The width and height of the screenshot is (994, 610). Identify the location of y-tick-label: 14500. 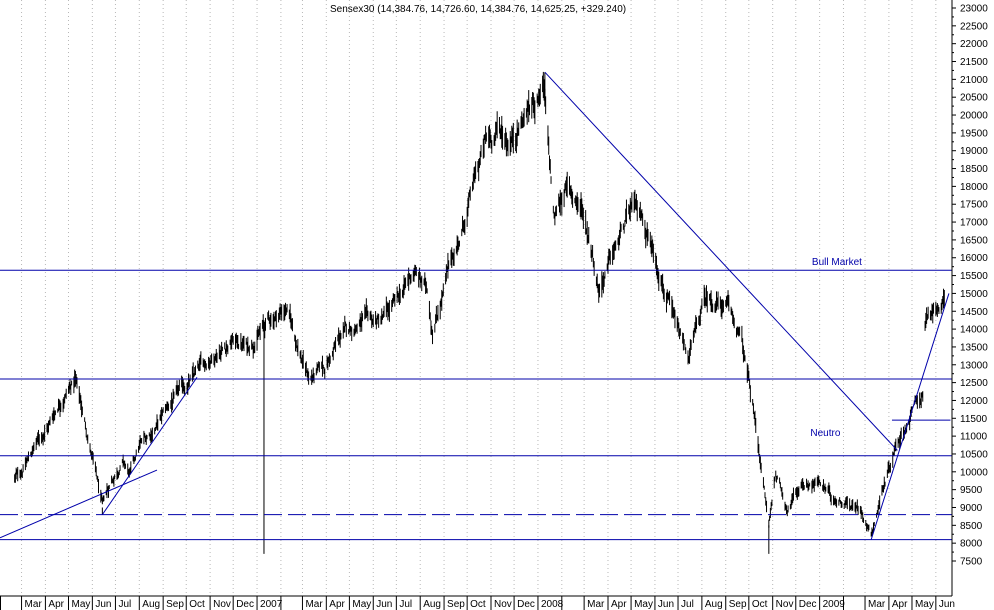
(974, 312).